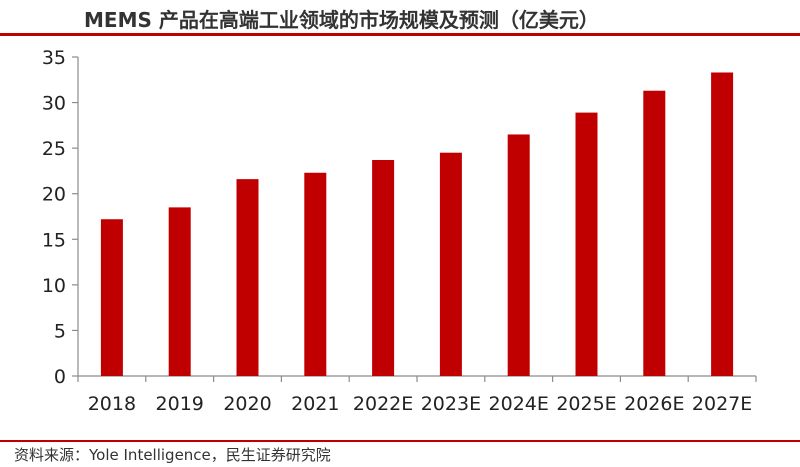  What do you see at coordinates (60, 217) in the screenshot?
I see `y-axis: 0 5 10 15 20 25 30 35` at bounding box center [60, 217].